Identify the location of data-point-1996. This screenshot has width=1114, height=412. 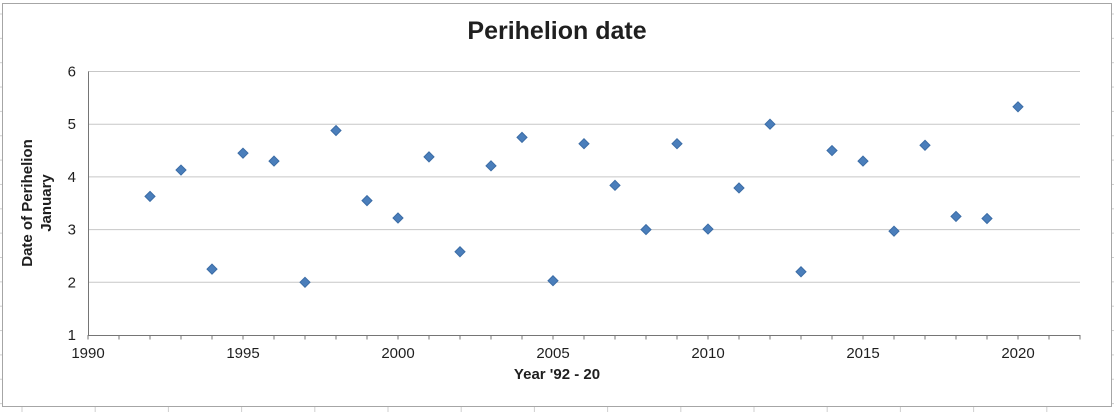
(274, 161).